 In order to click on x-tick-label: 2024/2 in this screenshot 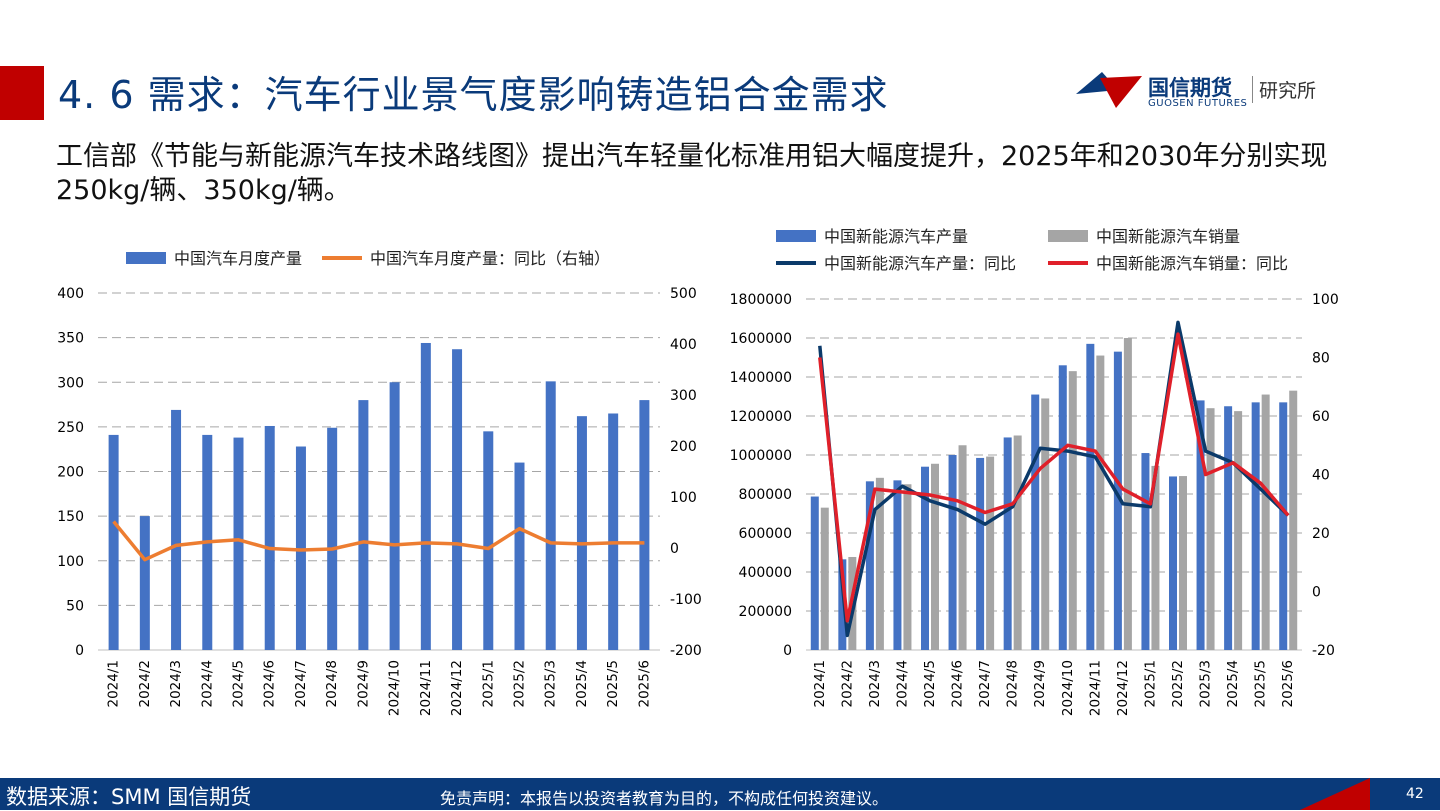, I will do `click(145, 684)`.